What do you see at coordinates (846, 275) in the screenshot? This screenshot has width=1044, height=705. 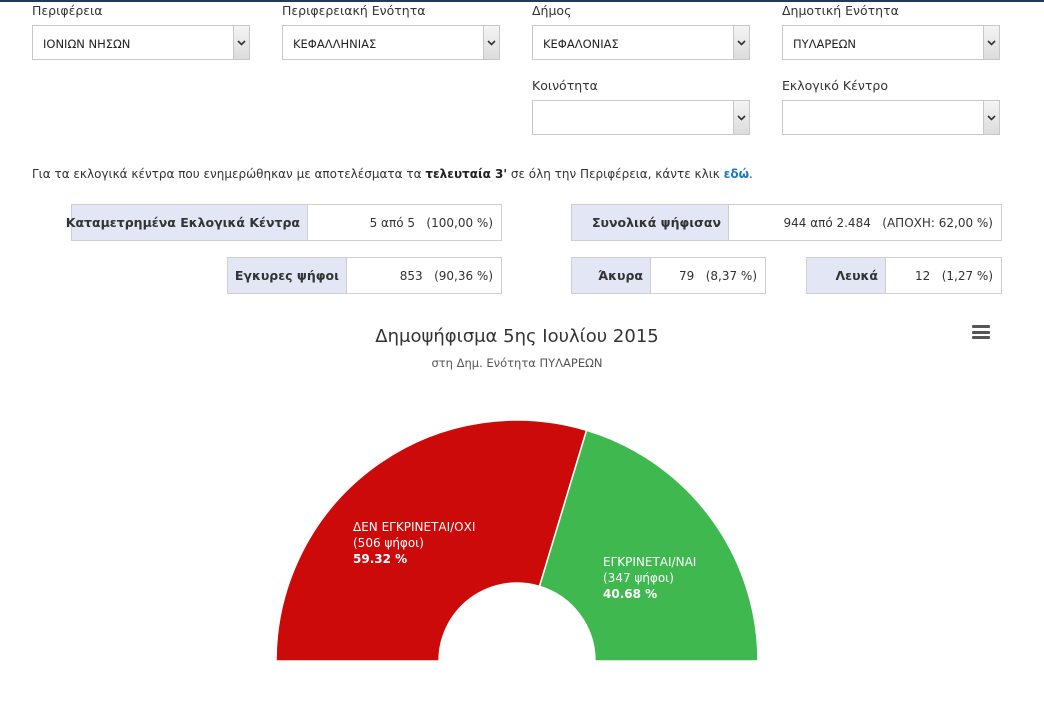 I see `stat-blank-label: Λευκά` at bounding box center [846, 275].